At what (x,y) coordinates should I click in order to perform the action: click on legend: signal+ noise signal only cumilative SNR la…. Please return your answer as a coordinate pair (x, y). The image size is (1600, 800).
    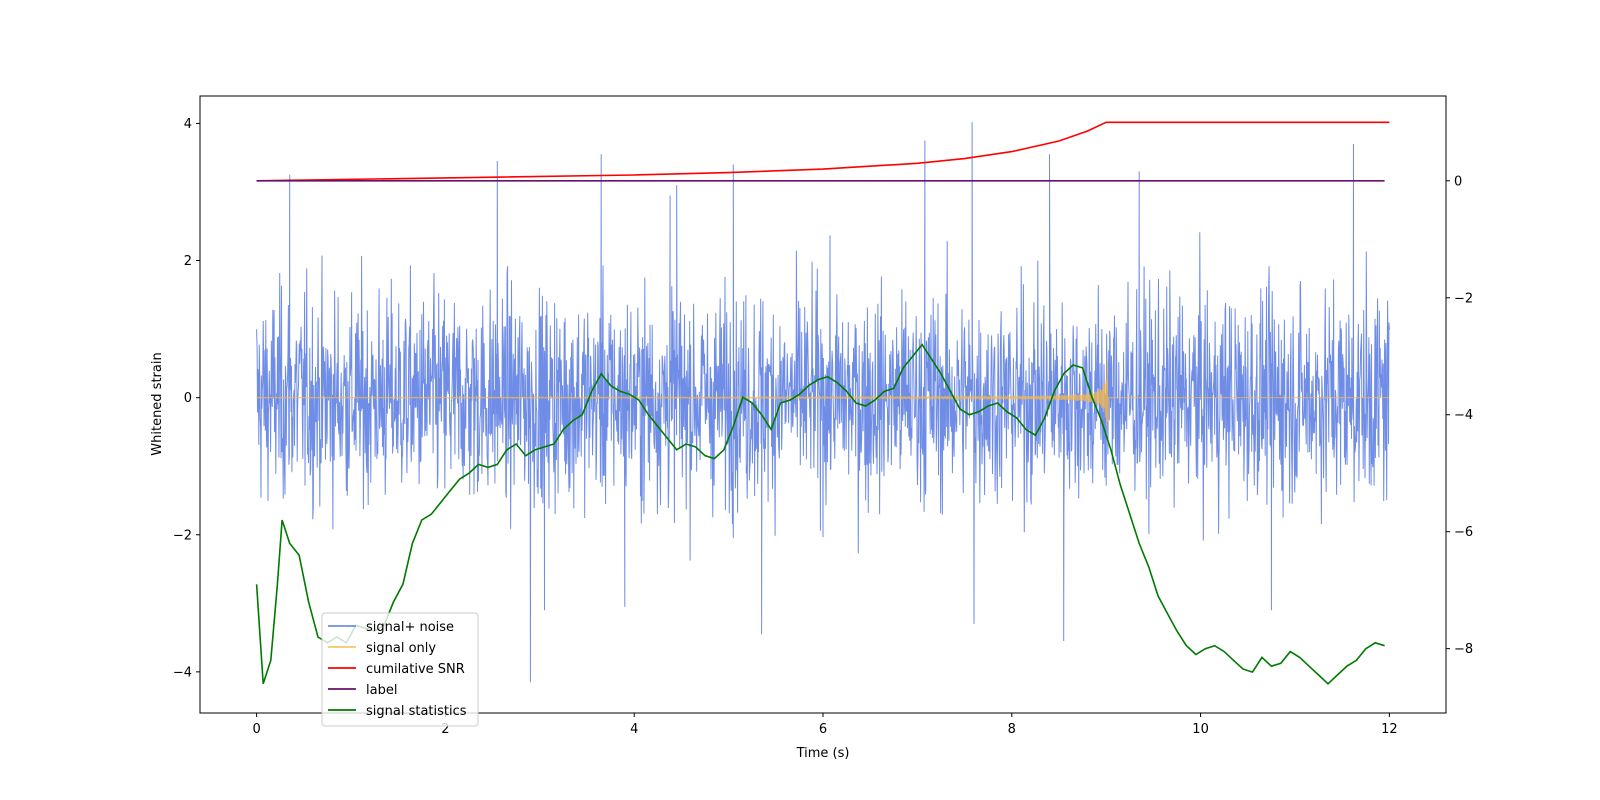
    Looking at the image, I should click on (400, 669).